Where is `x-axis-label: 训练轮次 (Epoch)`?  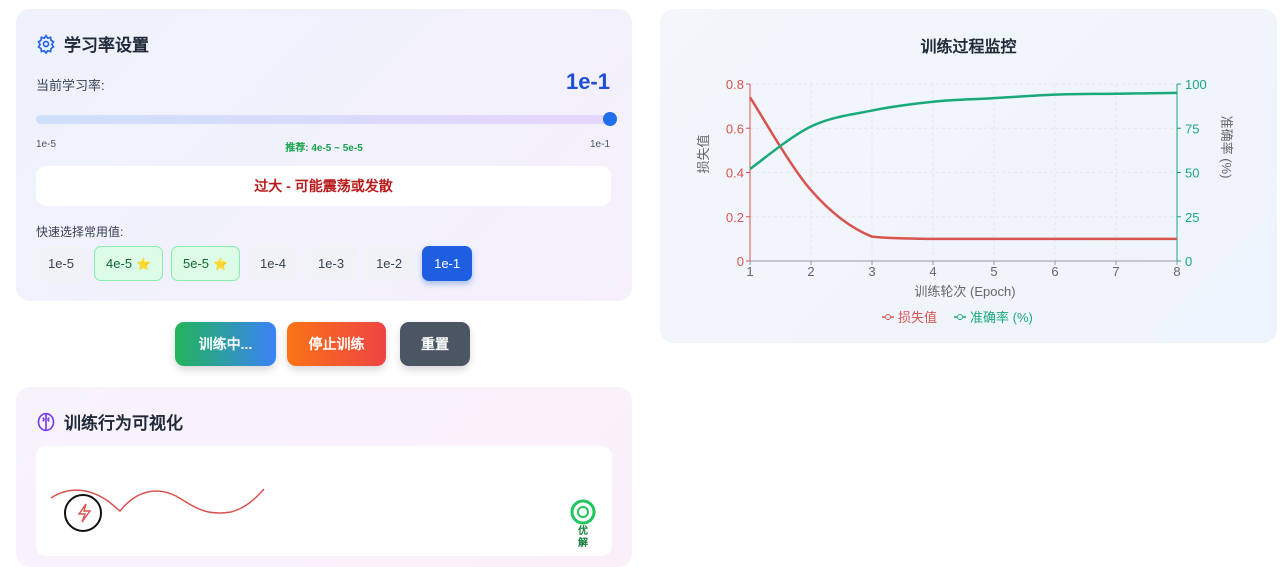
x-axis-label: 训练轮次 (Epoch) is located at coordinates (964, 291).